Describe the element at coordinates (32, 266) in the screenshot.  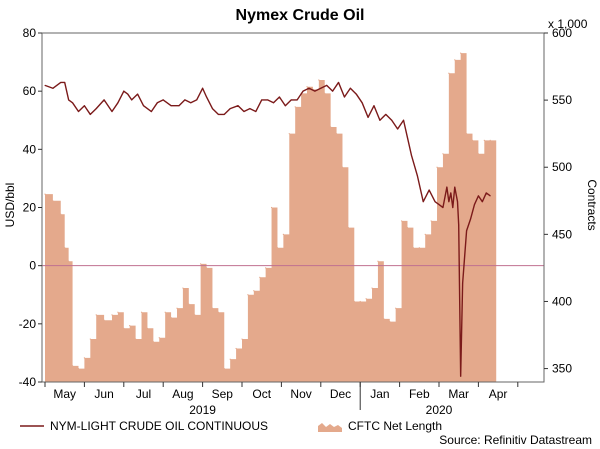
I see `left-tick-label: 0` at that location.